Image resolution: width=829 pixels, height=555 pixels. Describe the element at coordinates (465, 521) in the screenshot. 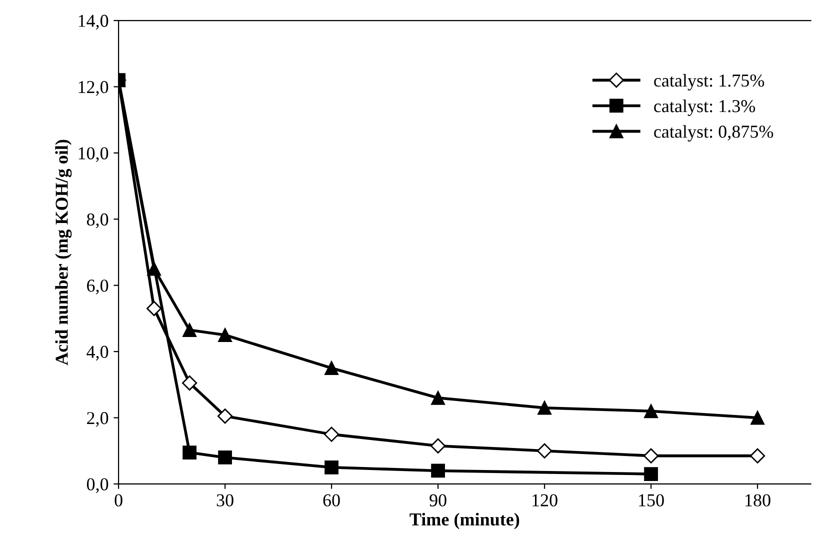

I see `x-axis-title: Time (minute)` at that location.